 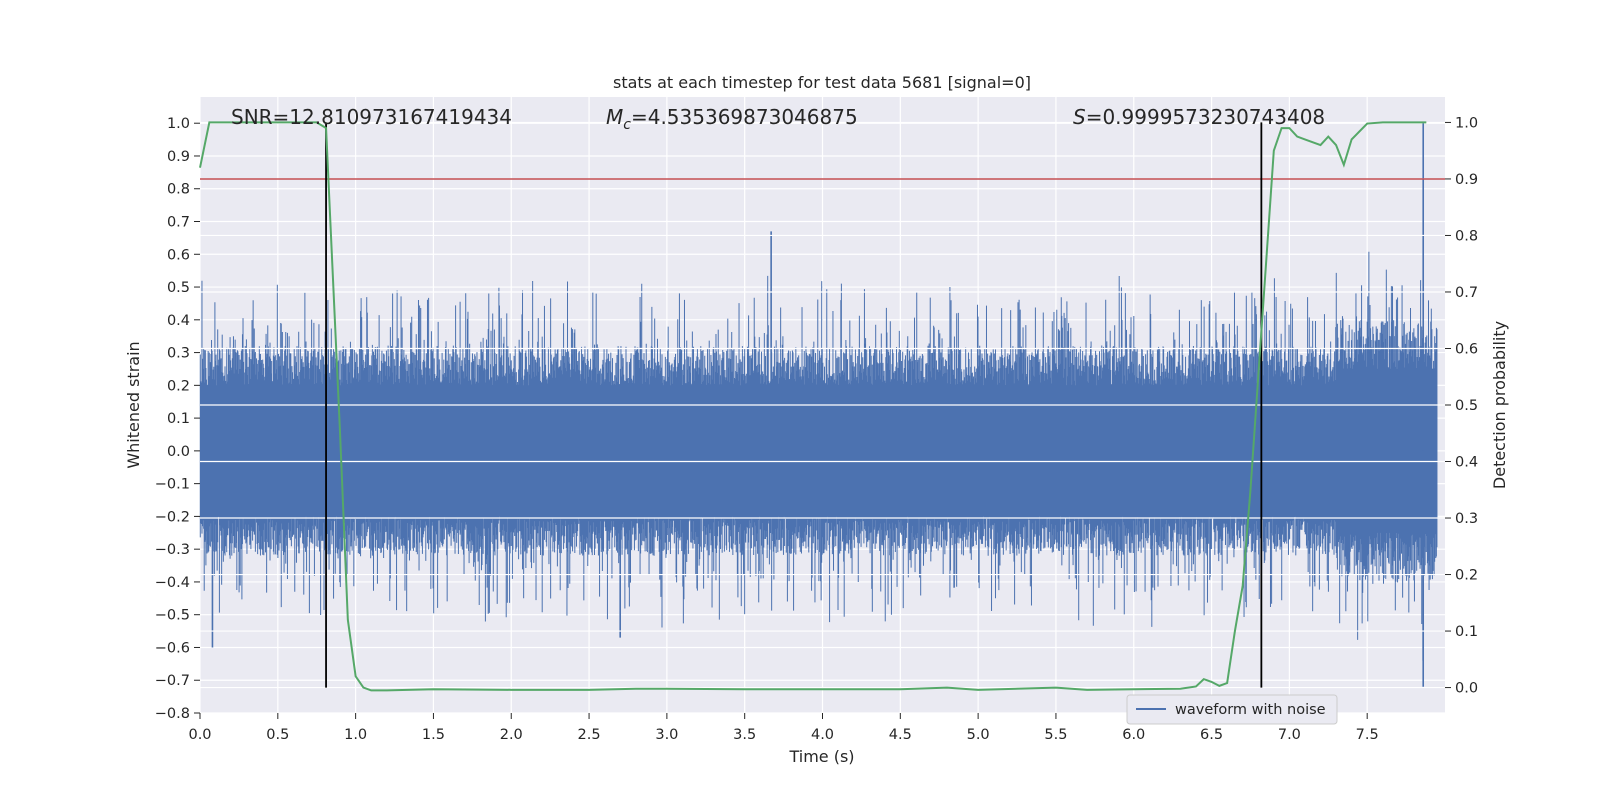 What do you see at coordinates (178, 190) in the screenshot?
I see `left-tick-label: 0.8` at bounding box center [178, 190].